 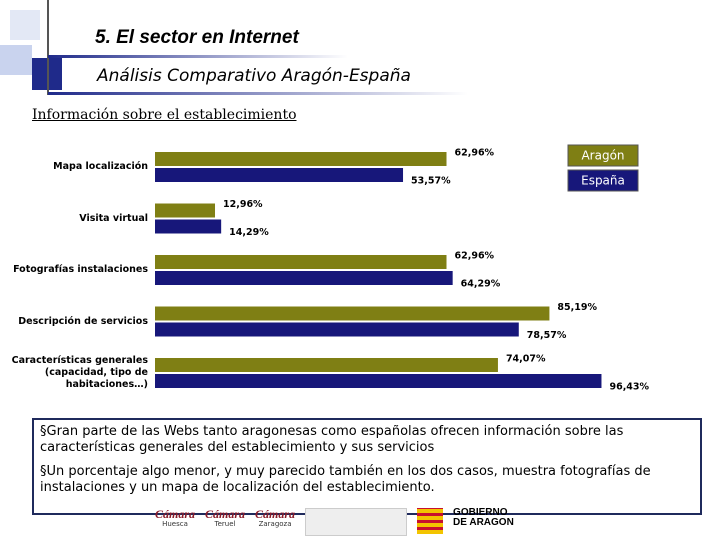 I want to click on logo: Cámara Huesca, so click(x=175, y=518).